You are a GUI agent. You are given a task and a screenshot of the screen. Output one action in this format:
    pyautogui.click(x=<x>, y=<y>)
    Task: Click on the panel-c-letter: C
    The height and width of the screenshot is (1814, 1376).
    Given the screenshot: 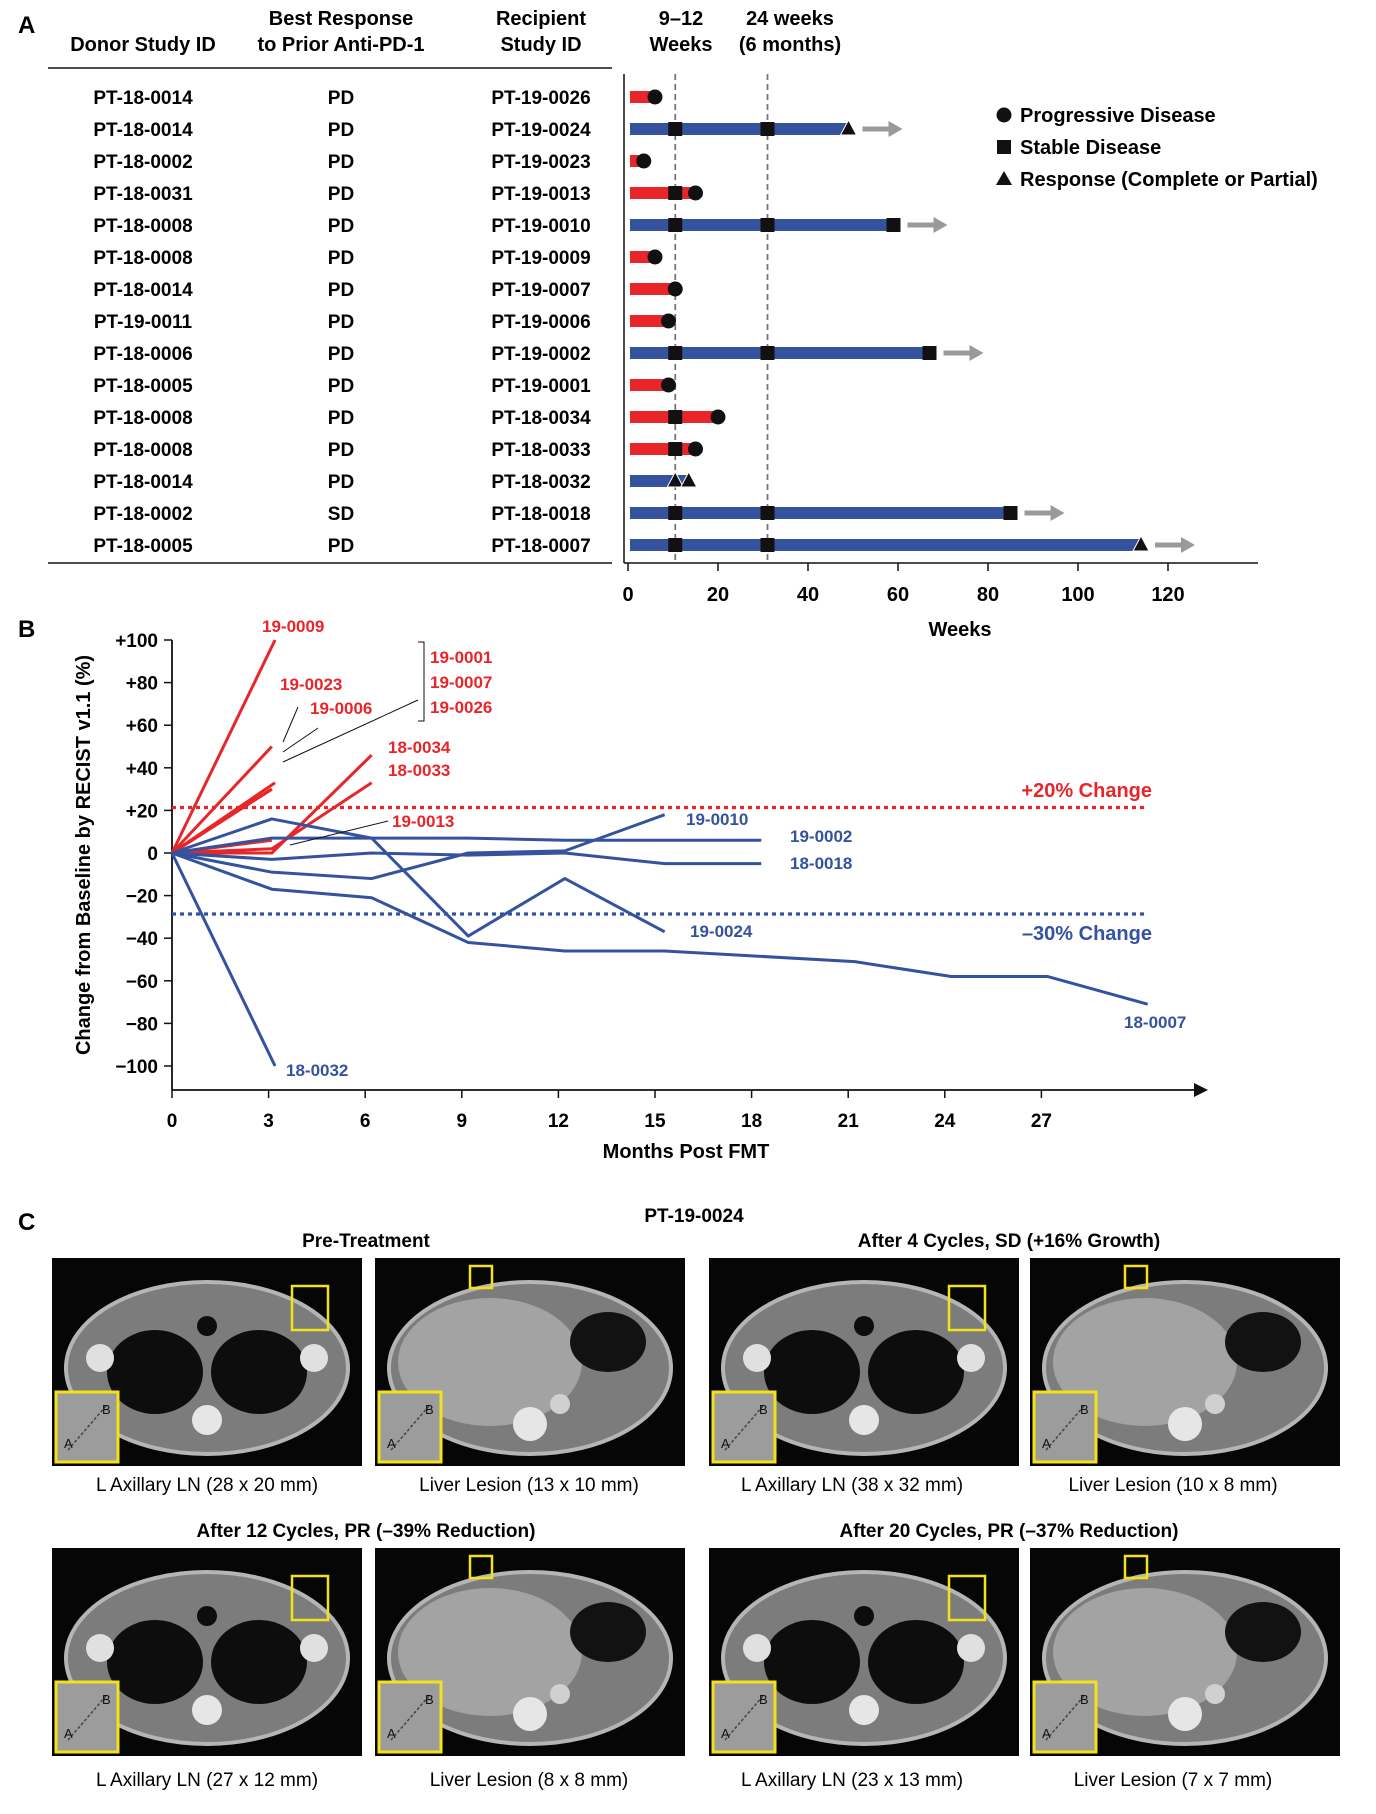 What is the action you would take?
    pyautogui.click(x=26, y=1222)
    